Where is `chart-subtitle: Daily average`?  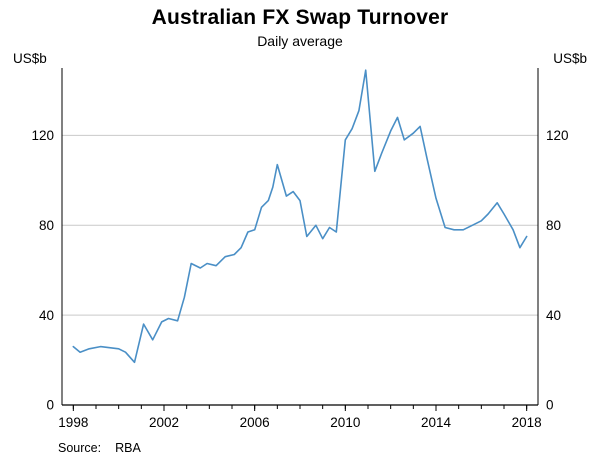
chart-subtitle: Daily average is located at coordinates (300, 41).